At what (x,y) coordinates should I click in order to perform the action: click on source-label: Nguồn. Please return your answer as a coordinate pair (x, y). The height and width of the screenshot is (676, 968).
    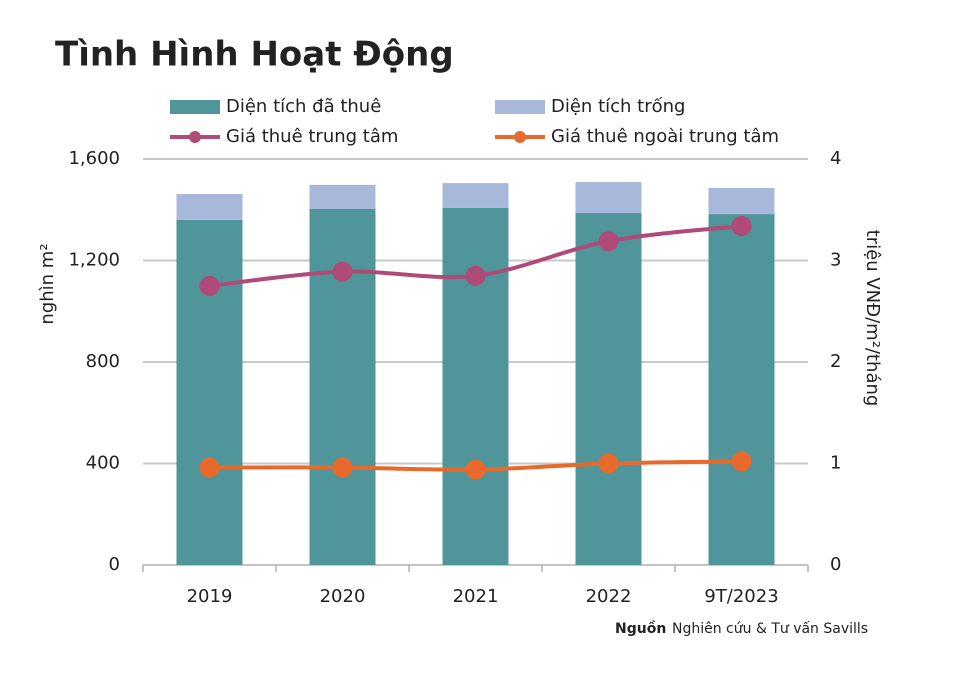
    Looking at the image, I should click on (640, 628).